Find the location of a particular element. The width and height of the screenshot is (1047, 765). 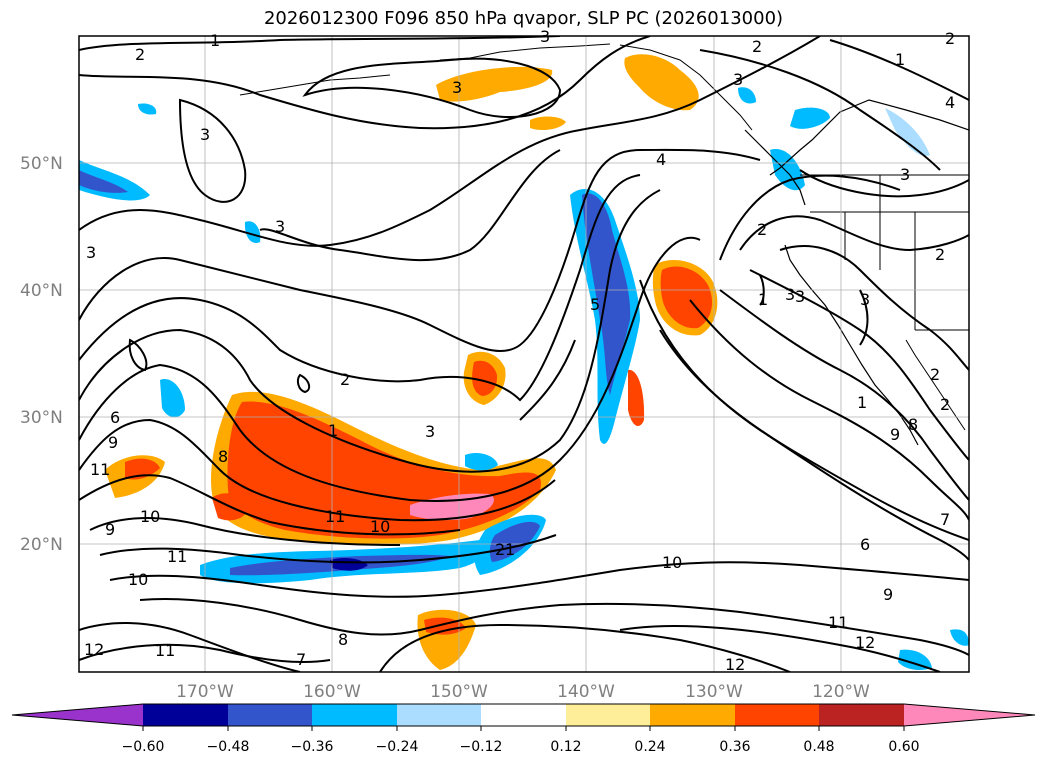

lat-label: 30°N is located at coordinates (41, 418).